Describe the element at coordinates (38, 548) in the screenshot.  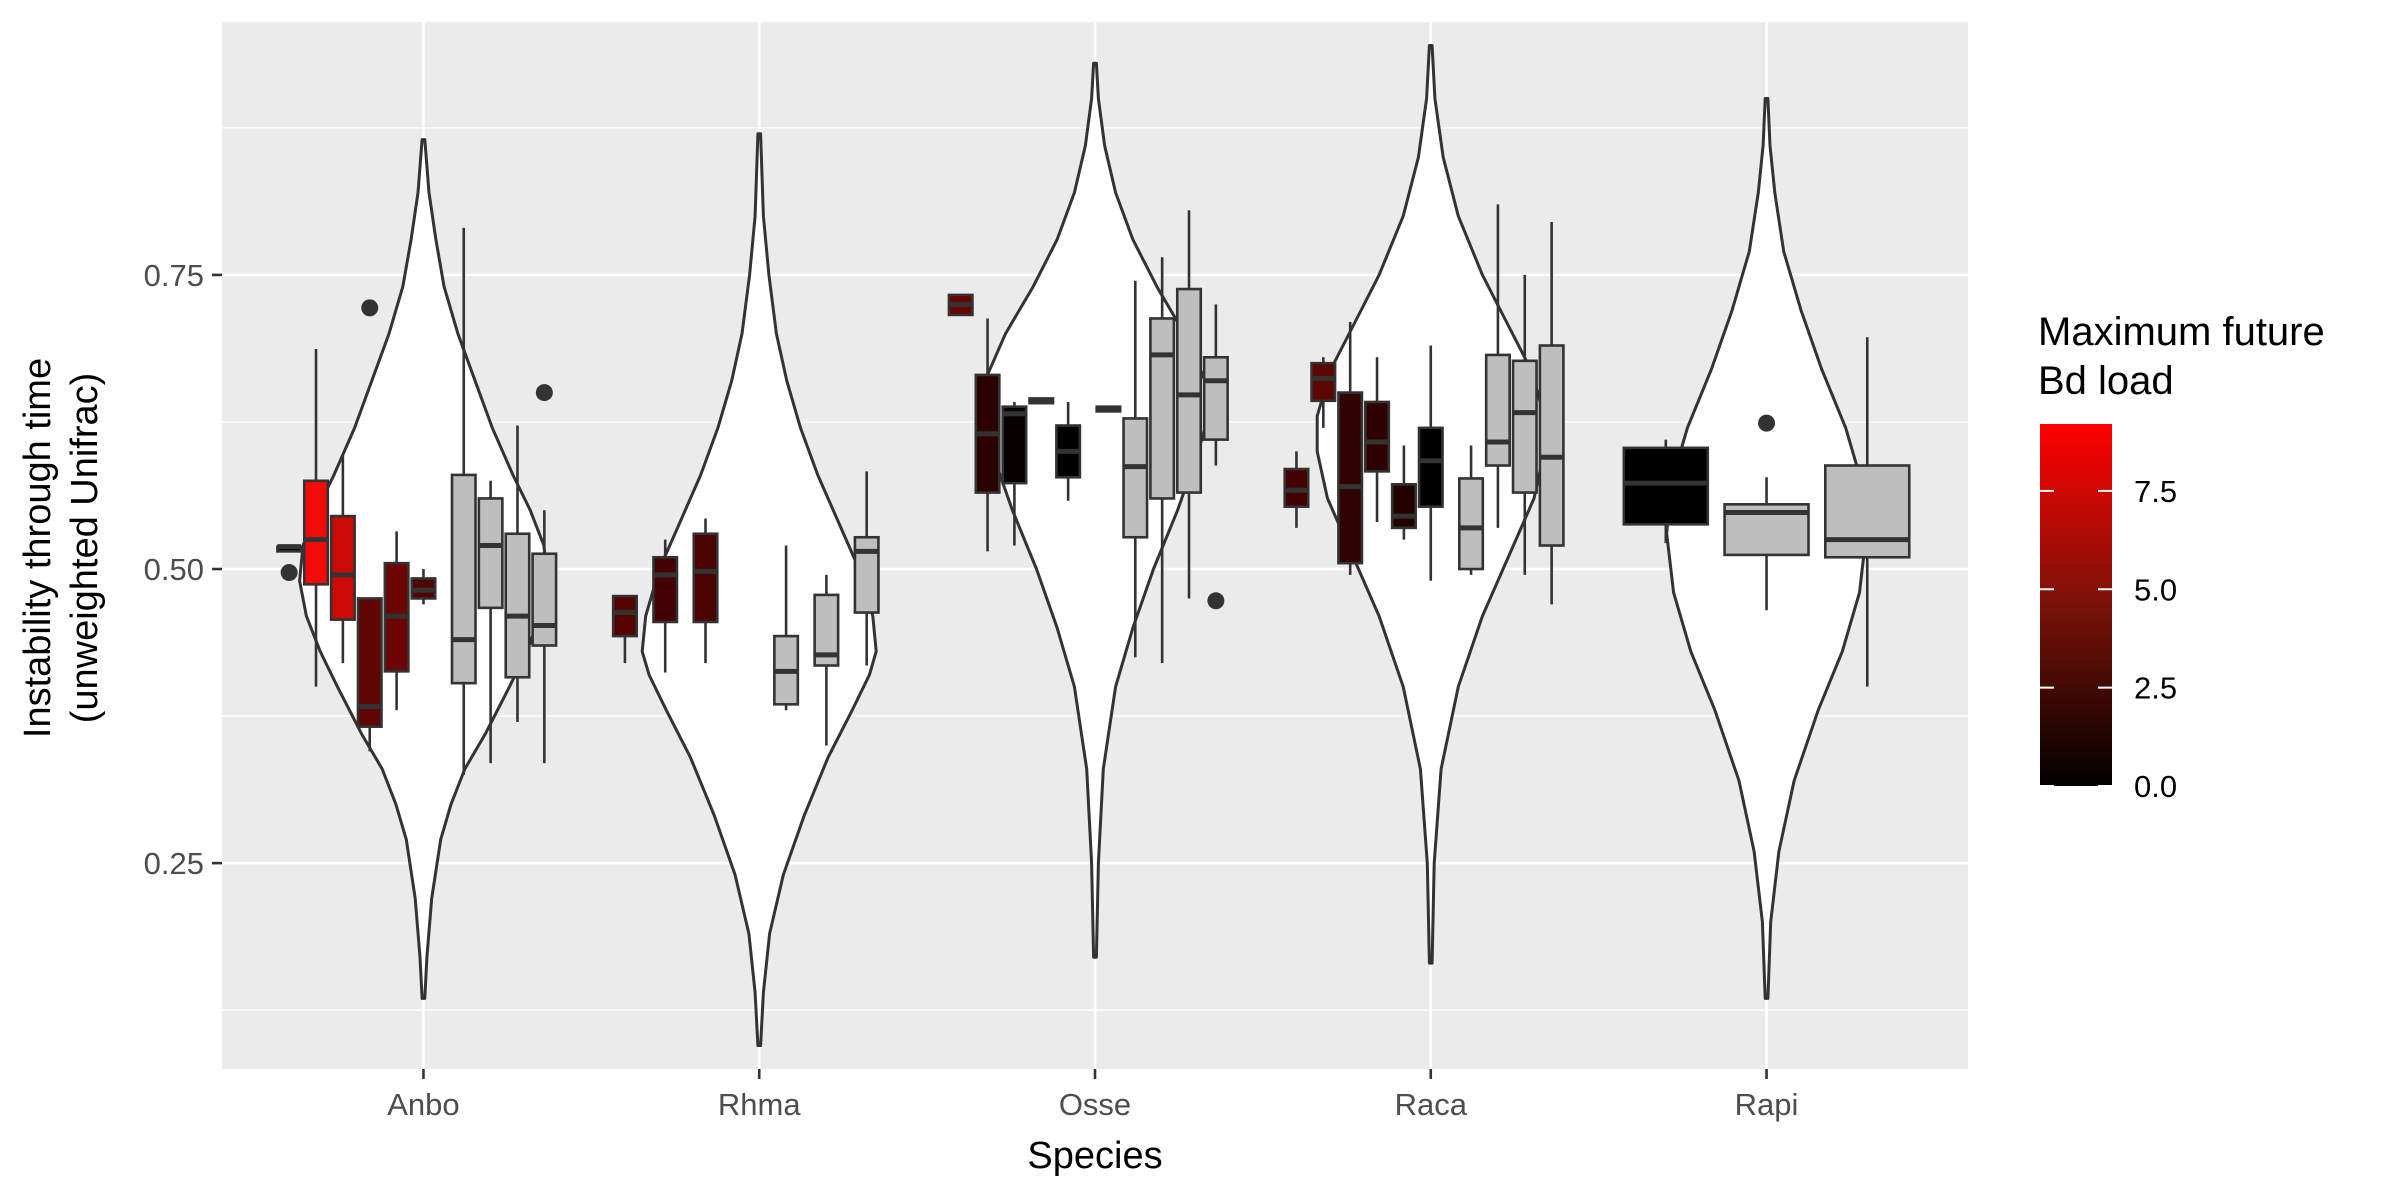
I see `y-axis-title-line-1: Instability through time` at that location.